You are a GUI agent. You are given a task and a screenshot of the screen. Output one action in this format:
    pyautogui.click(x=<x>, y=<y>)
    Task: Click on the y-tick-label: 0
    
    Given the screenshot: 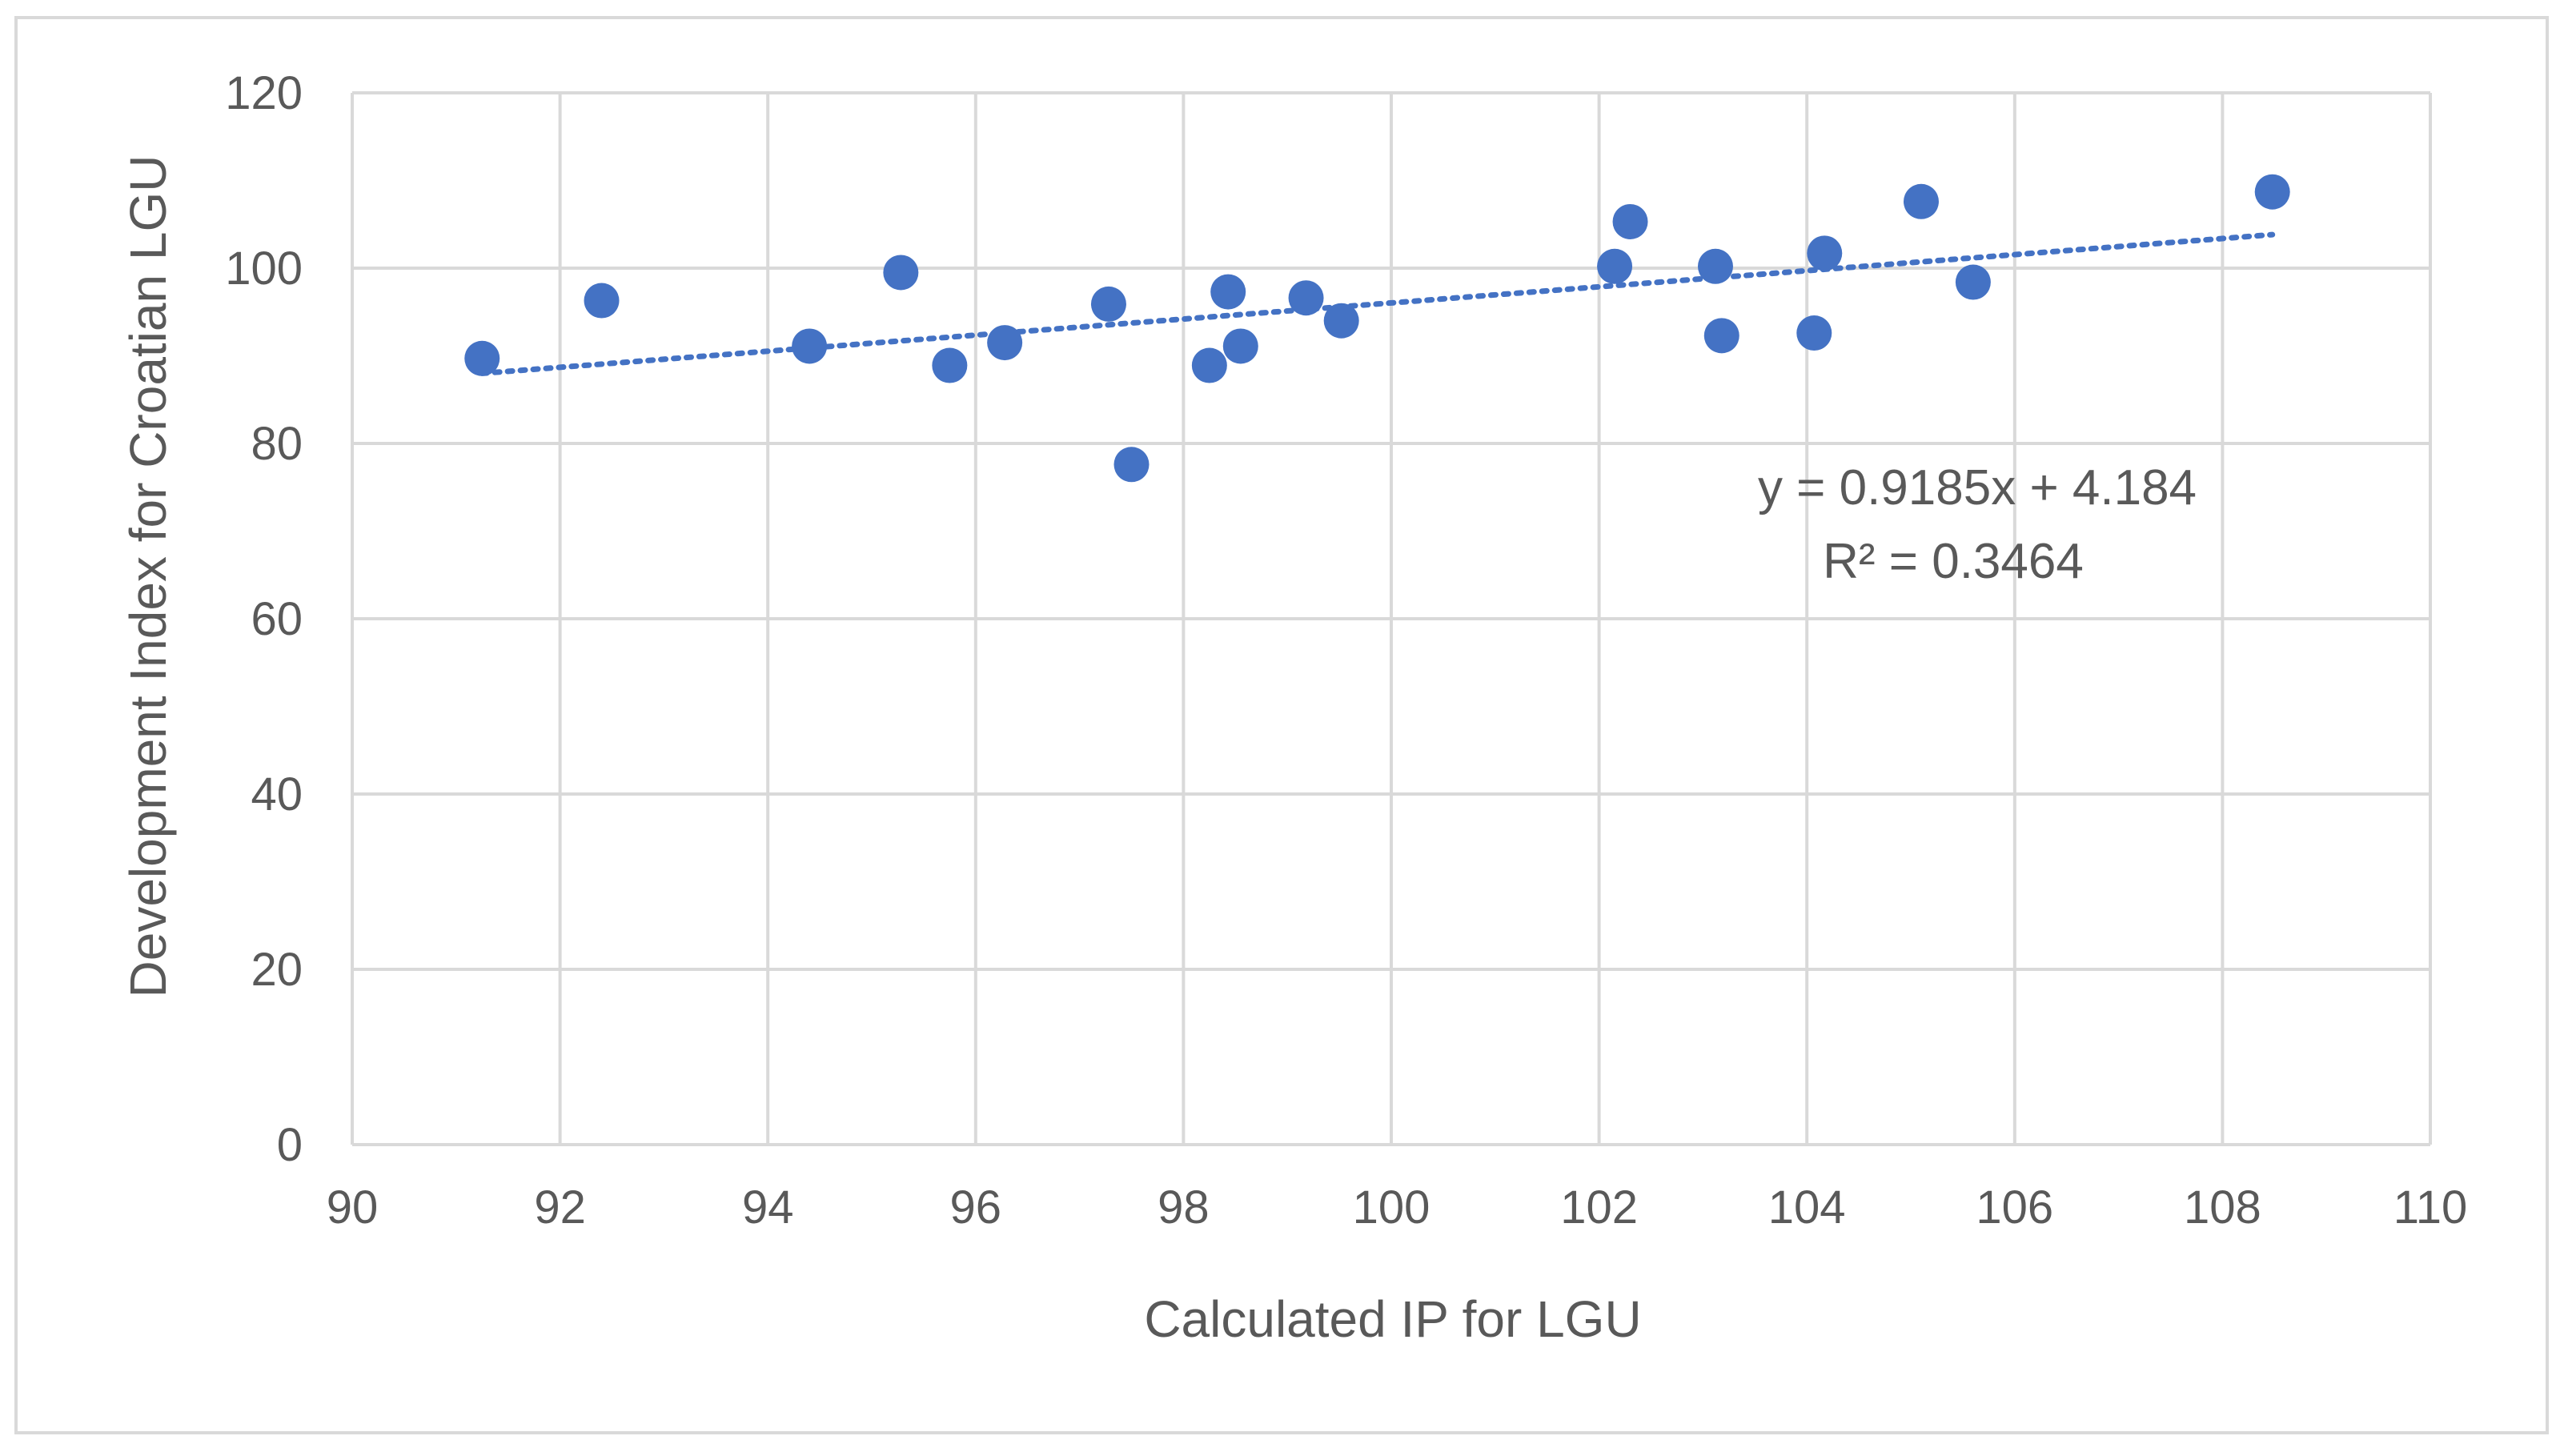 What is the action you would take?
    pyautogui.click(x=290, y=1145)
    